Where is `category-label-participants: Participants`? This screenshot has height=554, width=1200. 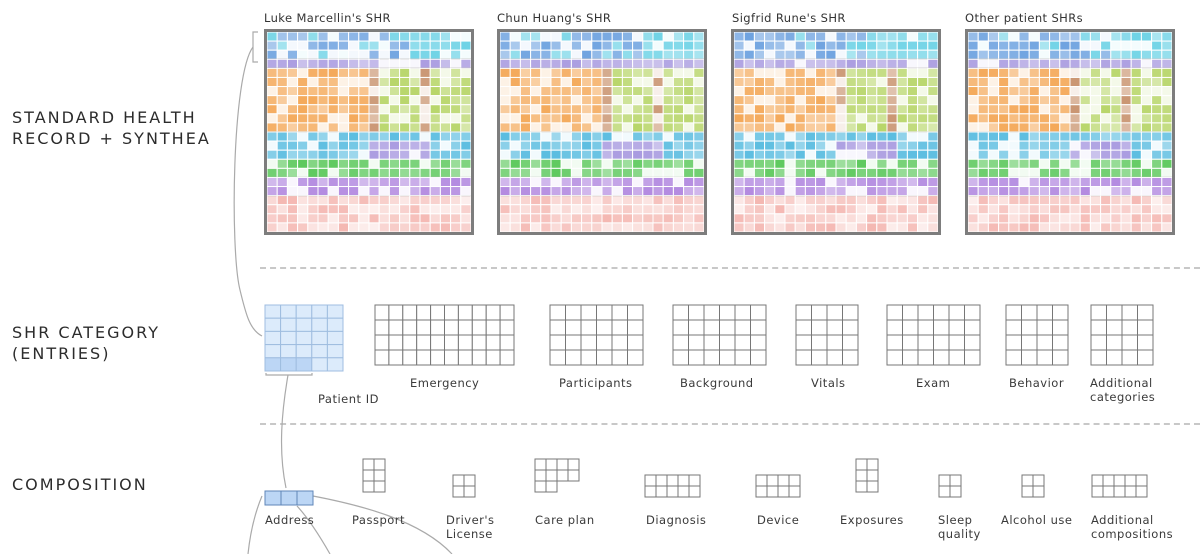
category-label-participants: Participants is located at coordinates (596, 383).